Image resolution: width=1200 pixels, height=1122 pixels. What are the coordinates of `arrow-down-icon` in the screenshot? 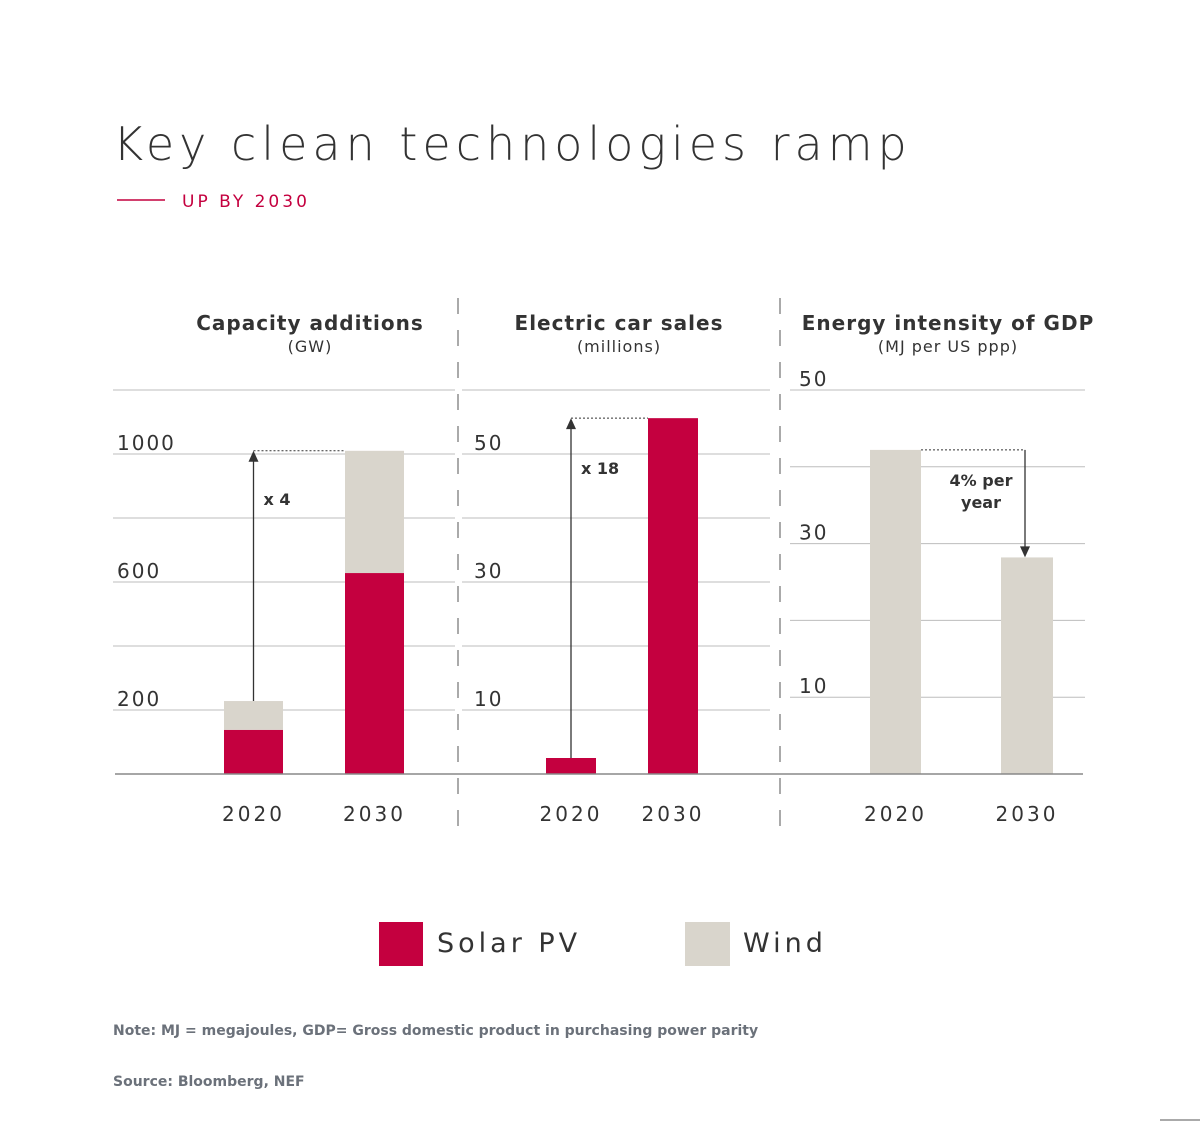 It's located at (1025, 552).